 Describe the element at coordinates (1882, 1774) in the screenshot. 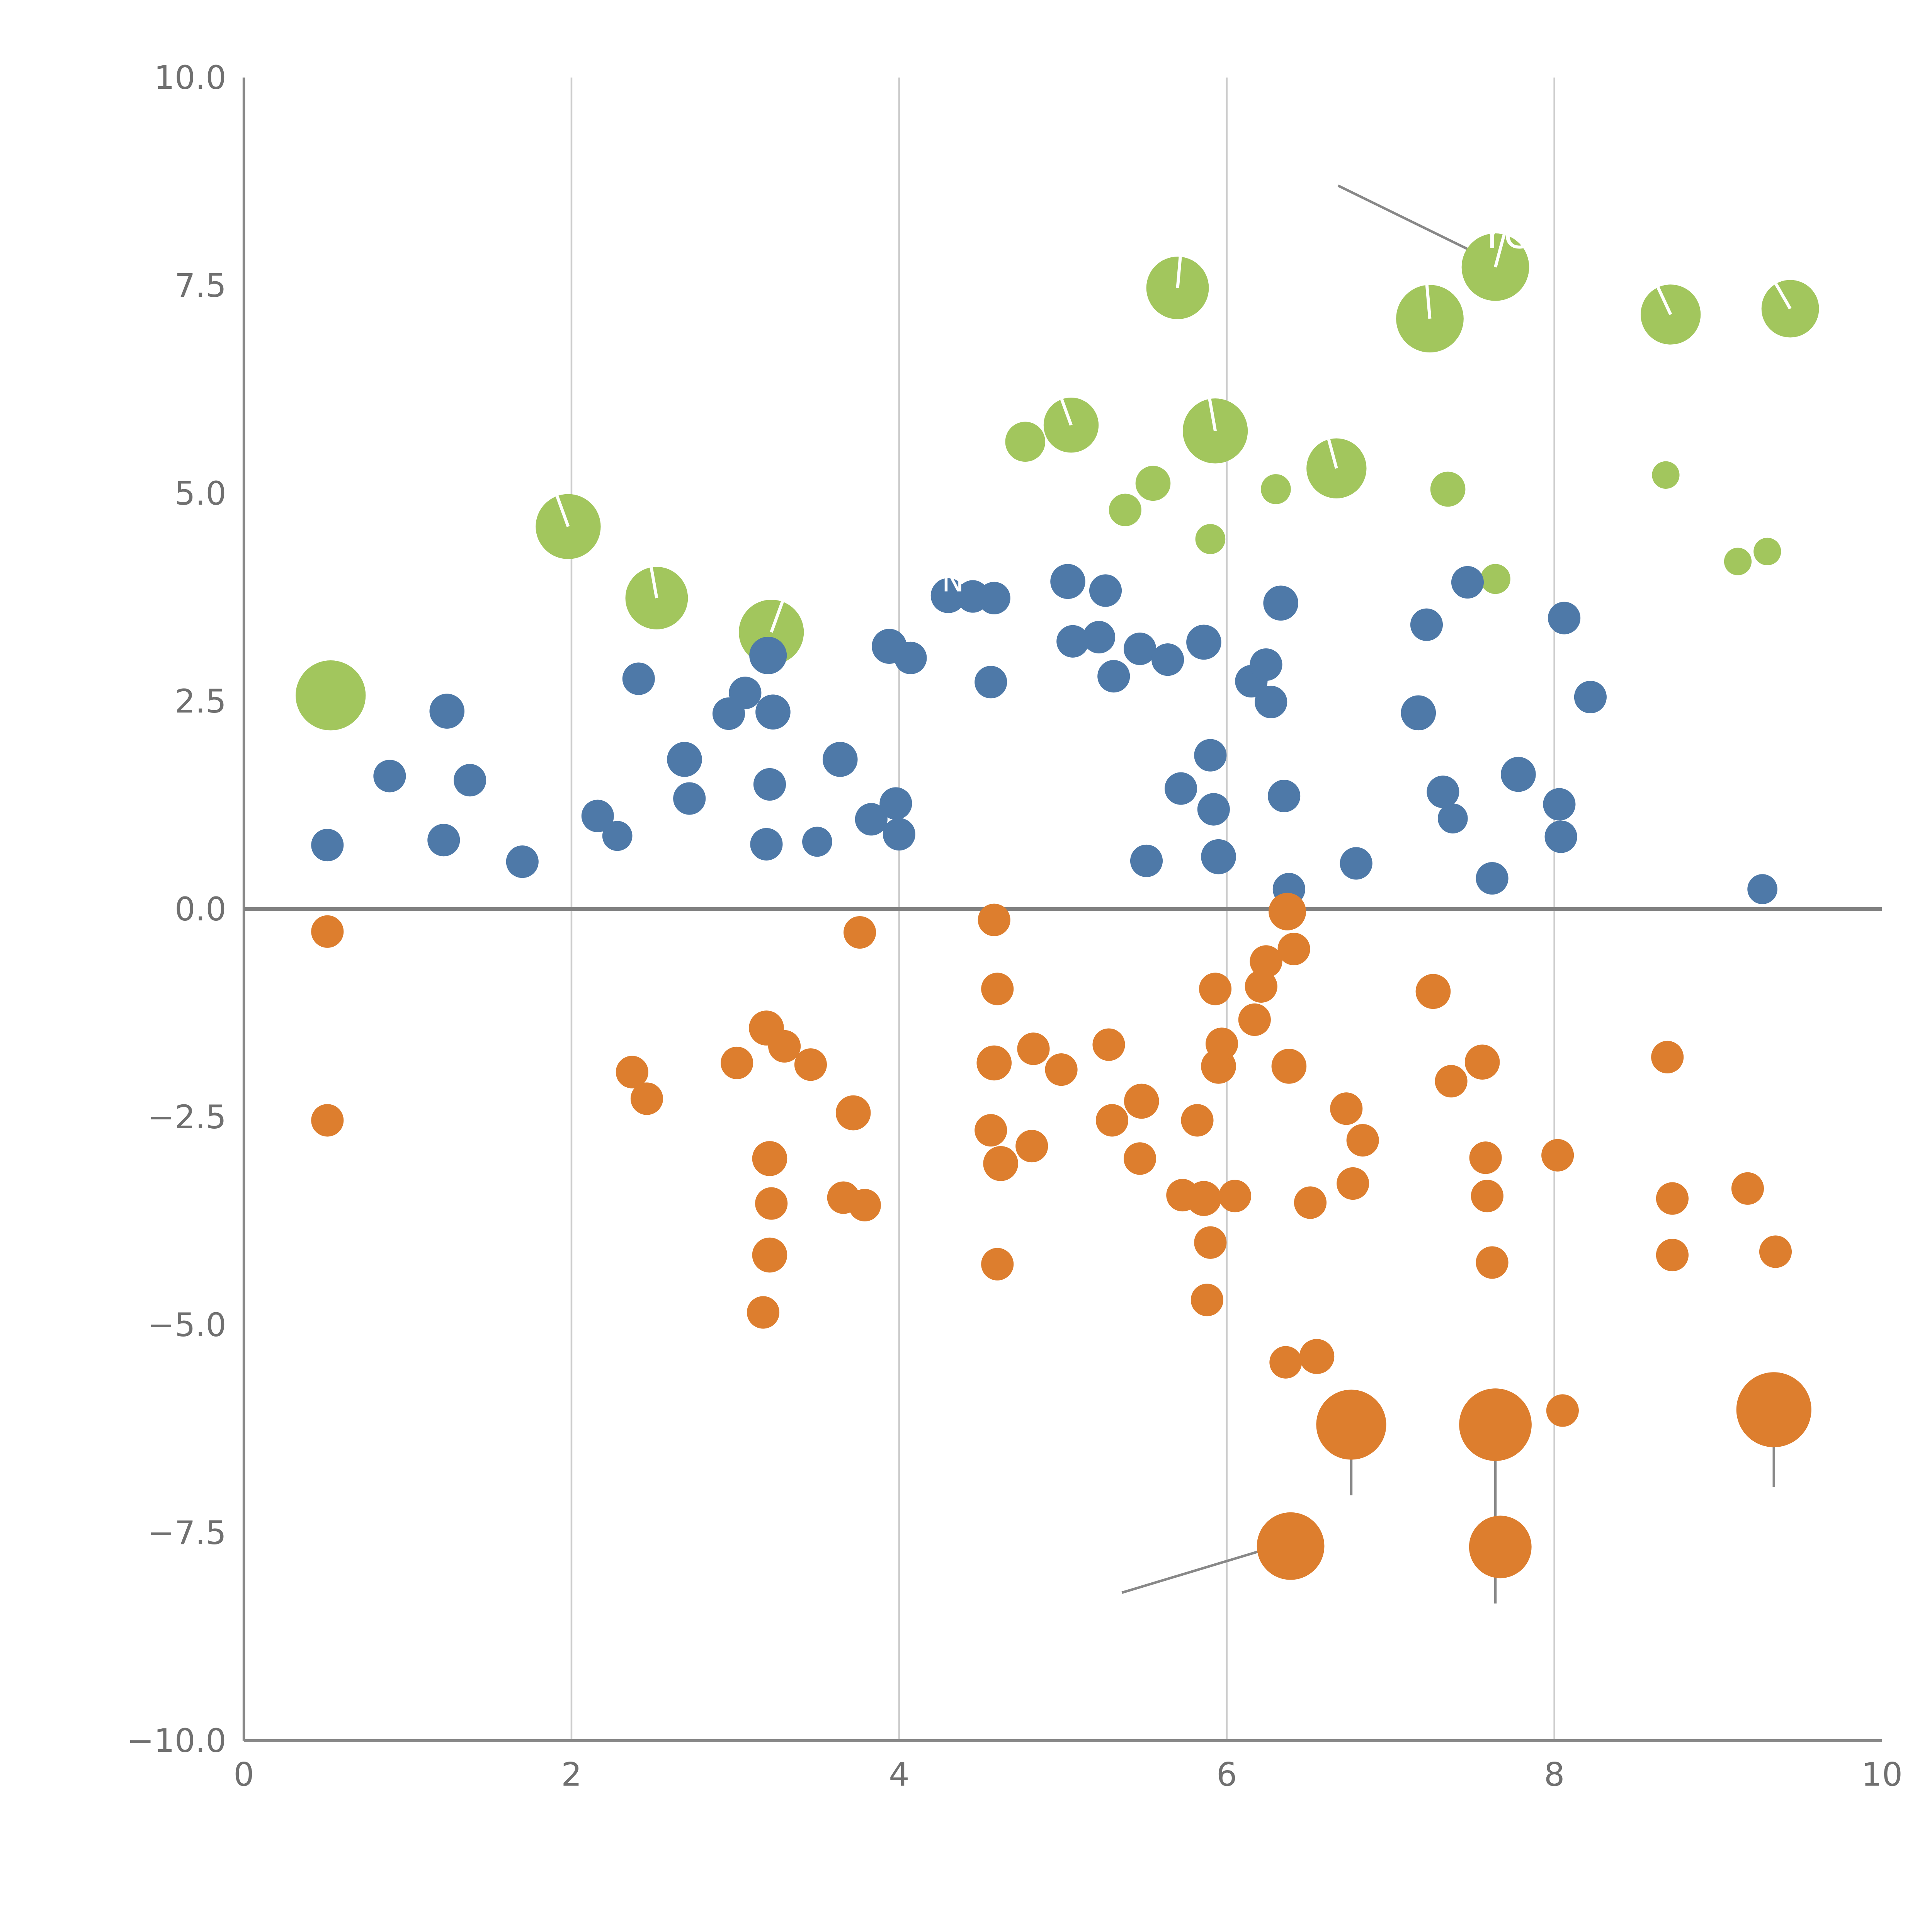

I see `x-tick-label: 10` at that location.